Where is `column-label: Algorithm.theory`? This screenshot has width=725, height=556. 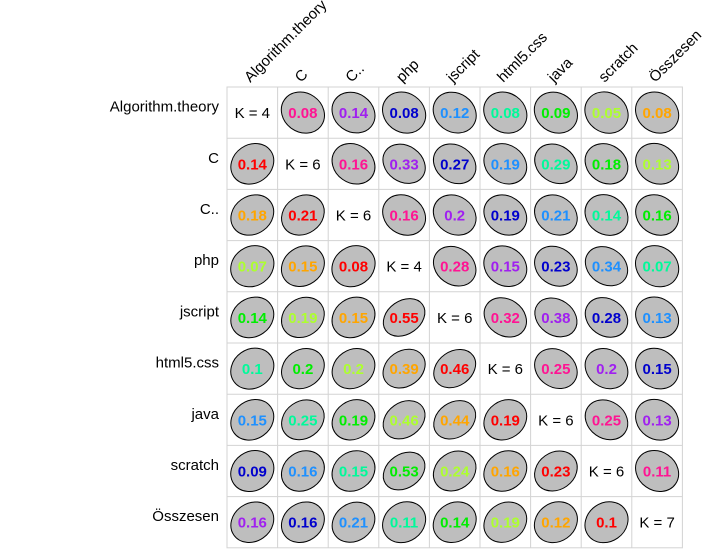 column-label: Algorithm.theory is located at coordinates (286, 43).